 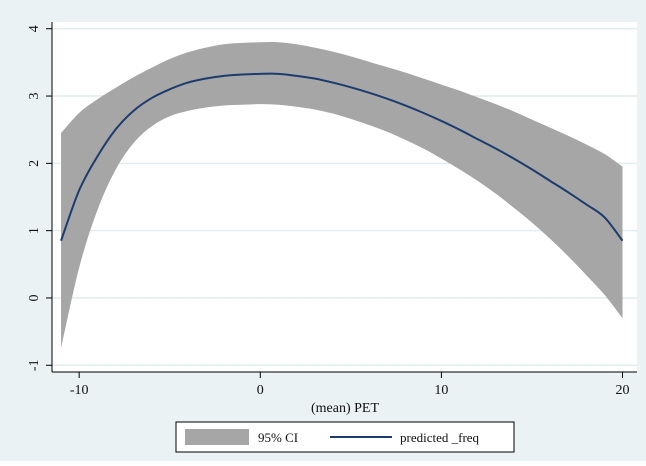 I want to click on legend: 95% CI predicted _freq, so click(x=345, y=437).